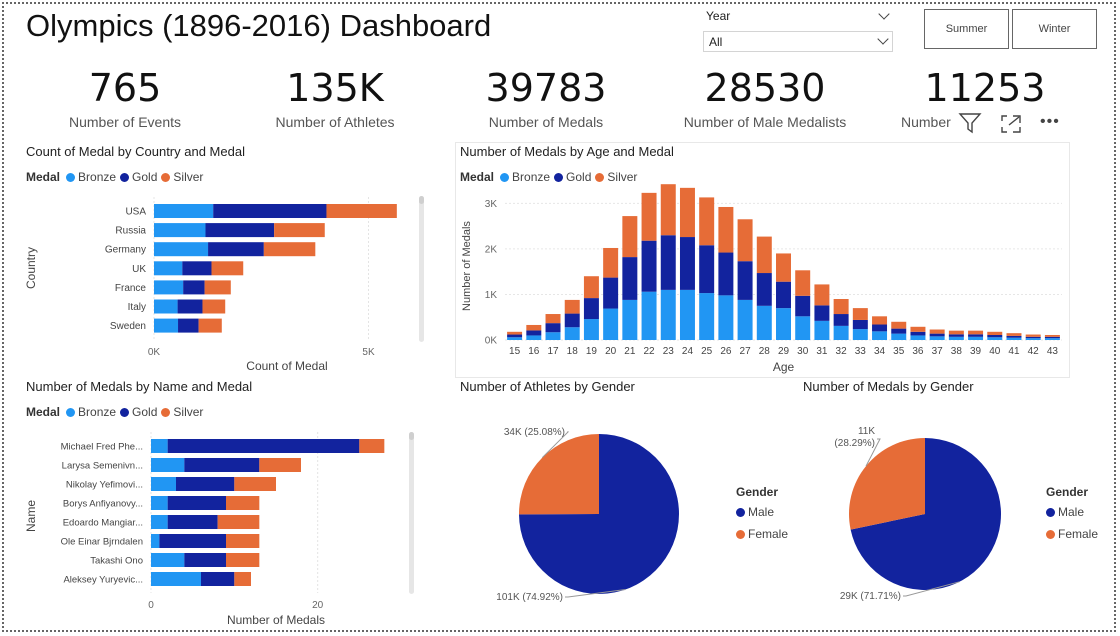  What do you see at coordinates (567, 151) in the screenshot?
I see `age-chart-title: Number of Medals by Age and Medal` at bounding box center [567, 151].